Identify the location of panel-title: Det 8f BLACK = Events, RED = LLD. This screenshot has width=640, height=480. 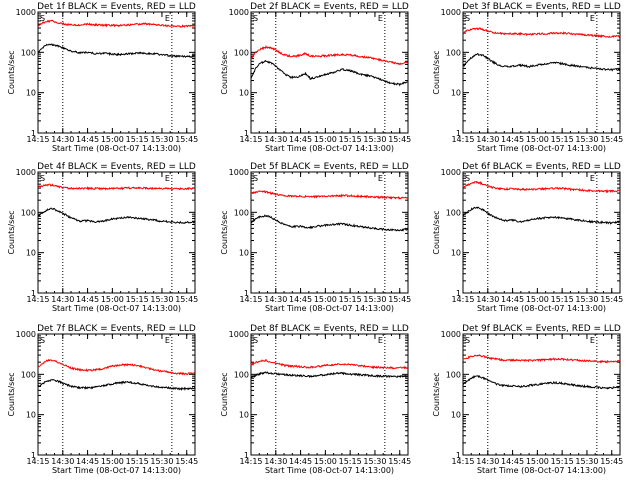
(329, 329).